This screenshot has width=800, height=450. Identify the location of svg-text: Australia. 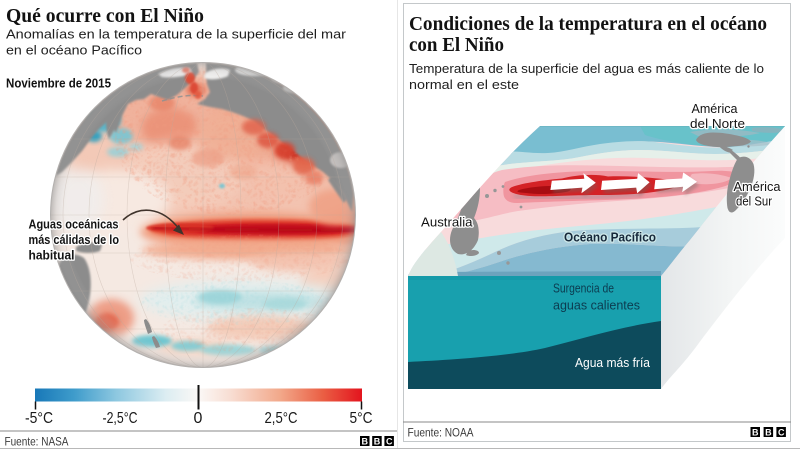
(447, 222).